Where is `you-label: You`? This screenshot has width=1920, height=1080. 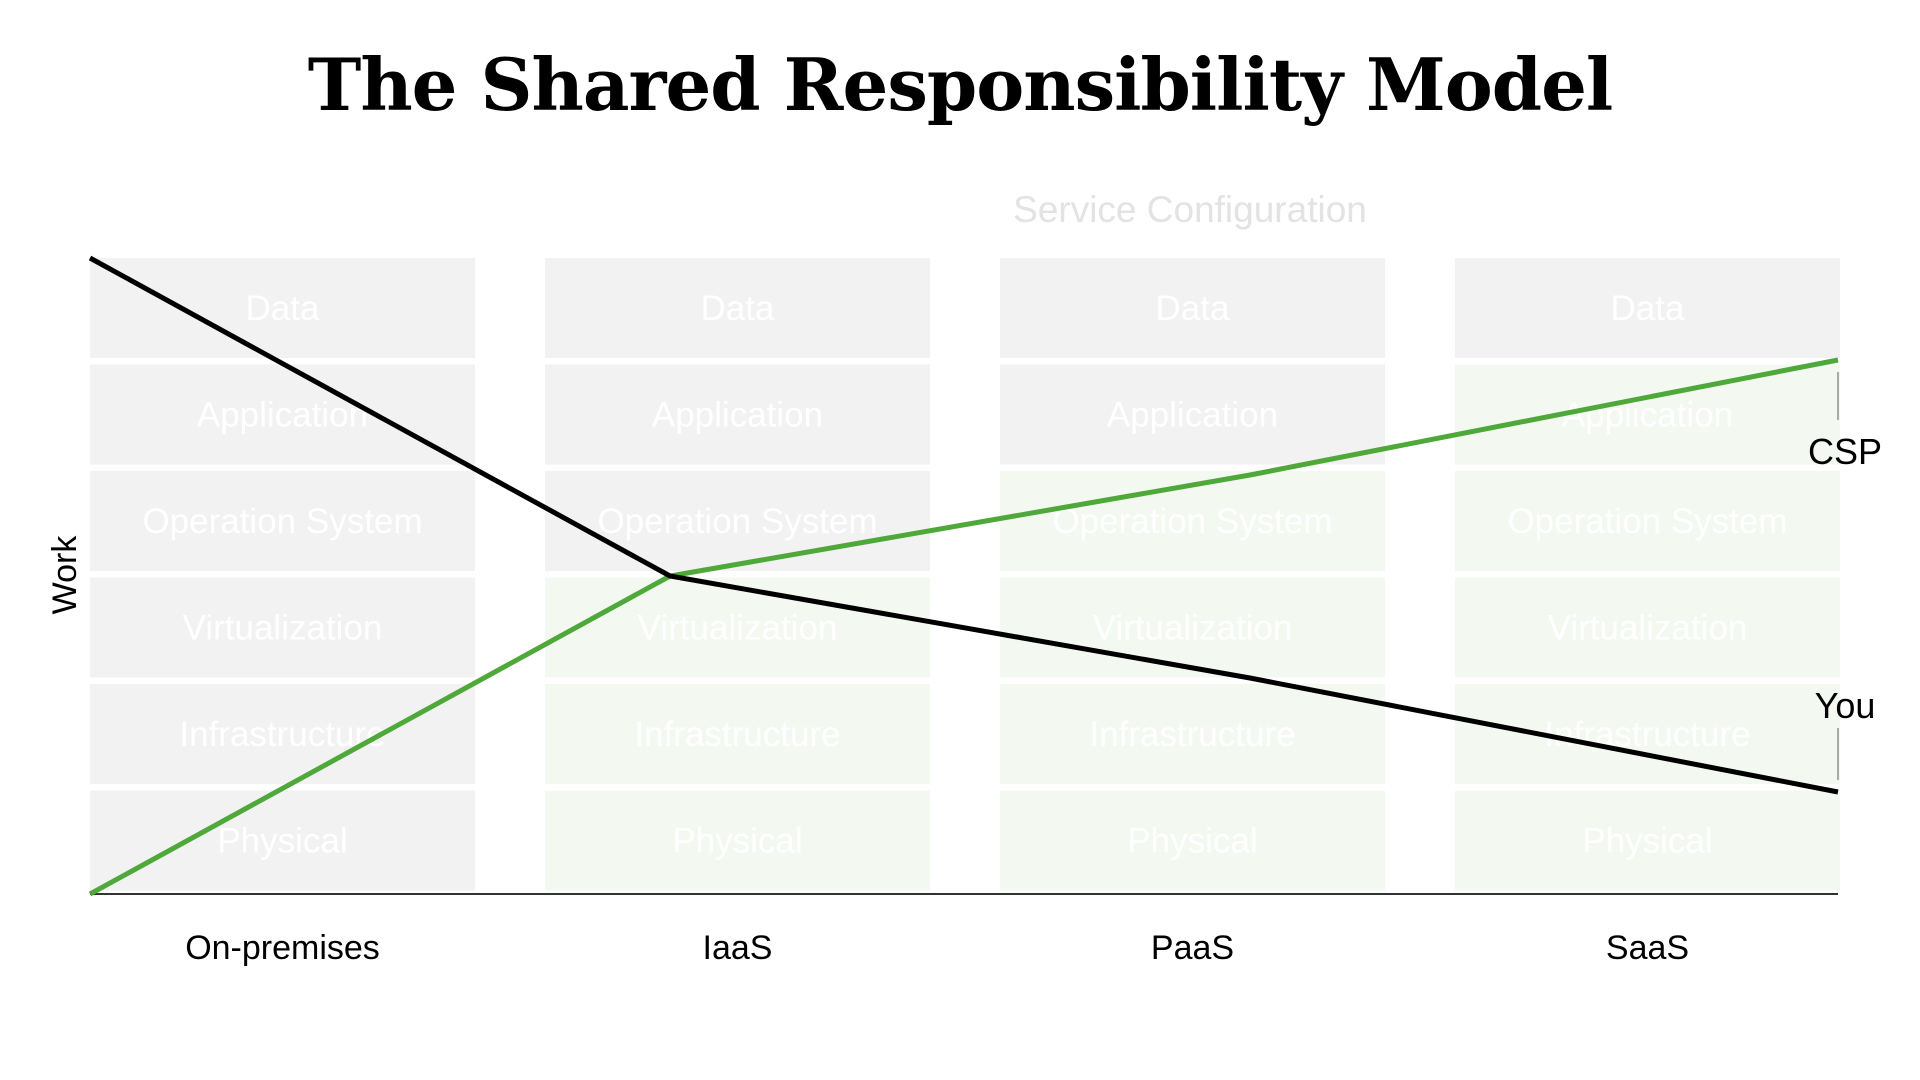
you-label: You is located at coordinates (1845, 705).